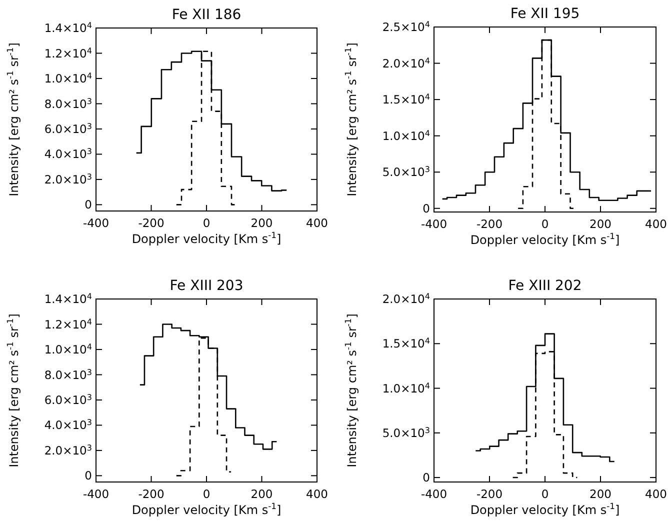 Image resolution: width=670 pixels, height=531 pixels. What do you see at coordinates (207, 286) in the screenshot?
I see `chart-title: Fe XIII 203` at bounding box center [207, 286].